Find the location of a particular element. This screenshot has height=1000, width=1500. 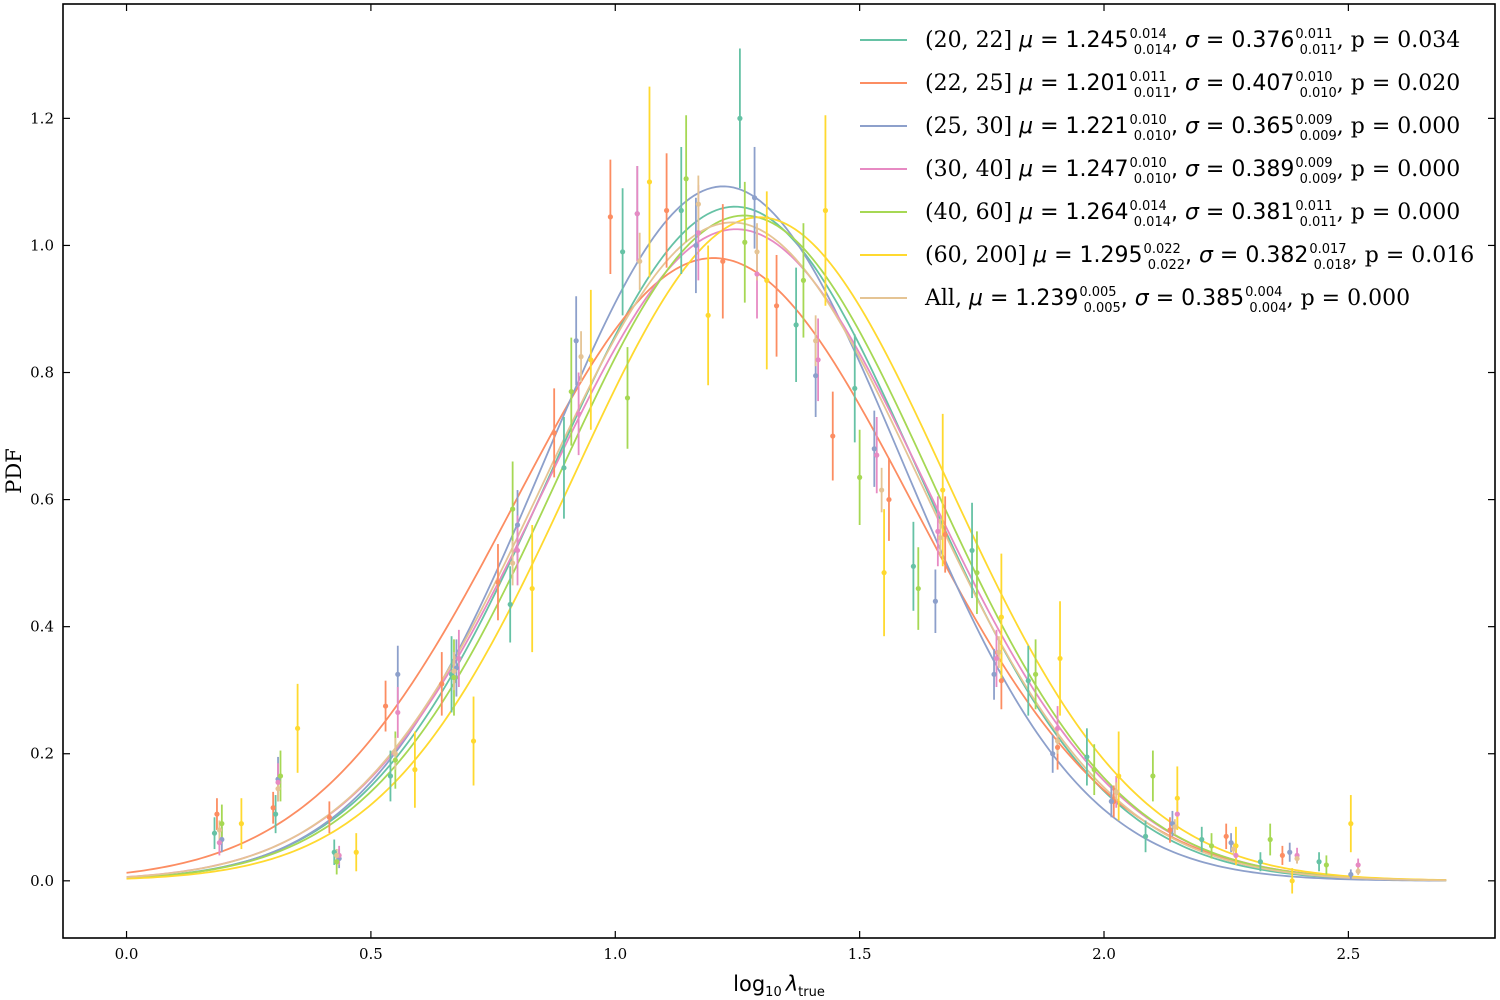

y-tick-label-6: 1.2 is located at coordinates (42, 118).